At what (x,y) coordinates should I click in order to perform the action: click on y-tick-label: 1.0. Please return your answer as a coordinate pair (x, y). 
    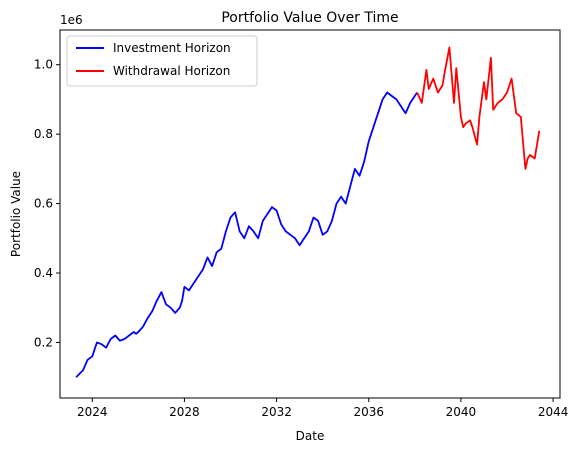
    Looking at the image, I should click on (43, 65).